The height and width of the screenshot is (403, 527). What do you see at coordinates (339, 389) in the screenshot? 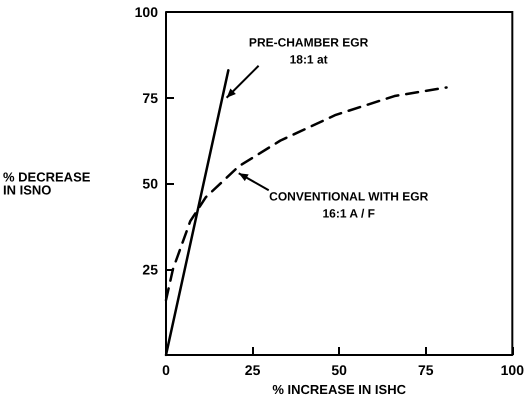
I see `x-axis-title: % INCREASE IN ISHC` at bounding box center [339, 389].